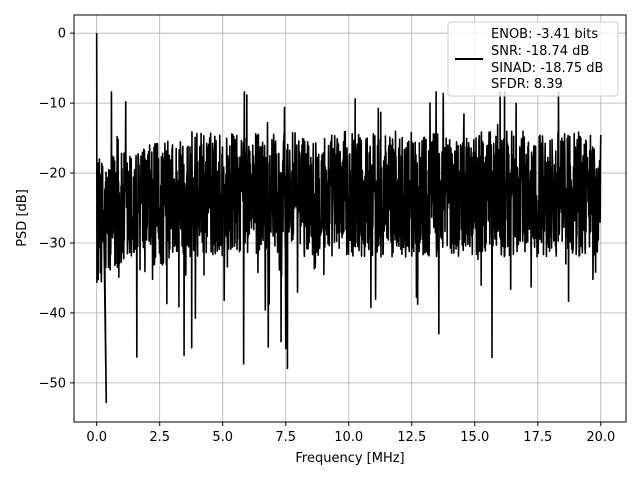 Image resolution: width=640 pixels, height=480 pixels. Describe the element at coordinates (349, 458) in the screenshot. I see `x-axis-label: Frequency [MHz]` at that location.